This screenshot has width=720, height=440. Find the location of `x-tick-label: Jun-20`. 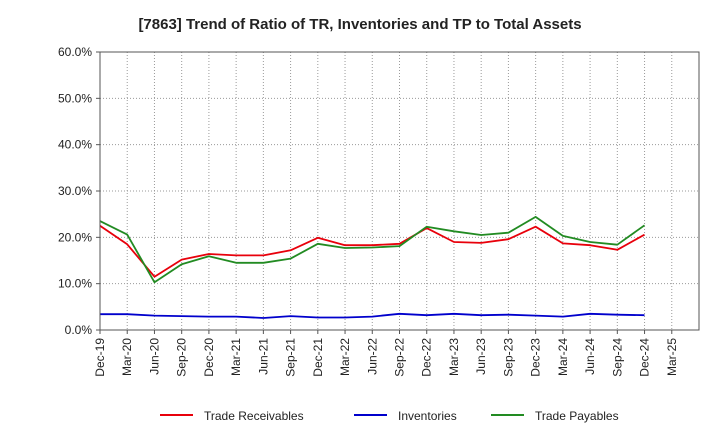

x-tick-label: Jun-20 is located at coordinates (154, 356).